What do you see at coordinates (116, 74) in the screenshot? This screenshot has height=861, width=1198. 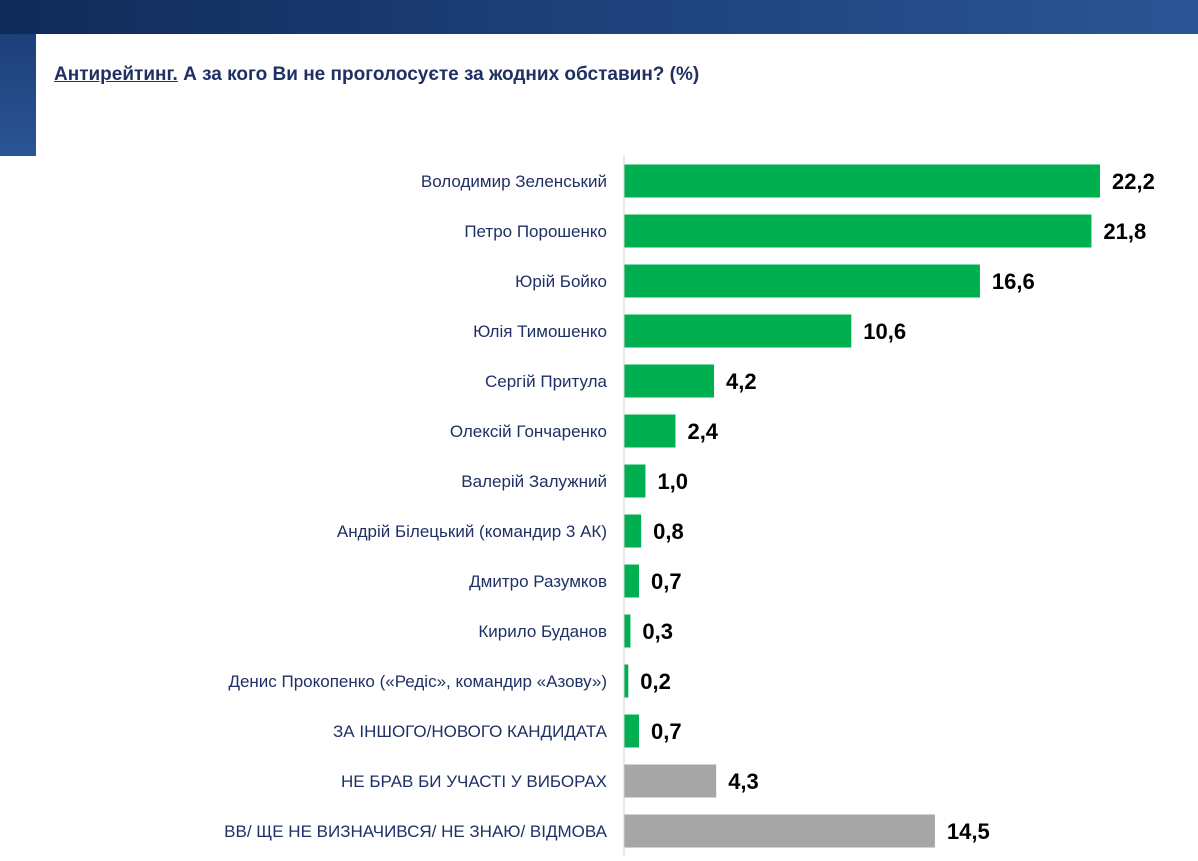 I see `title-key: Антирейтинг.` at bounding box center [116, 74].